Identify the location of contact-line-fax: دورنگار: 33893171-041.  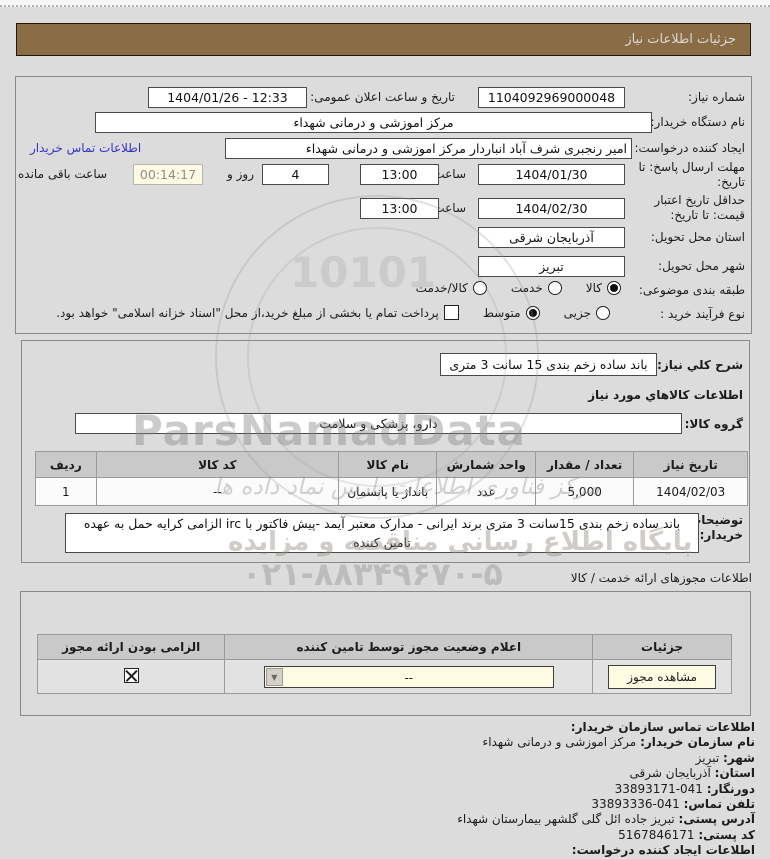
(684, 788).